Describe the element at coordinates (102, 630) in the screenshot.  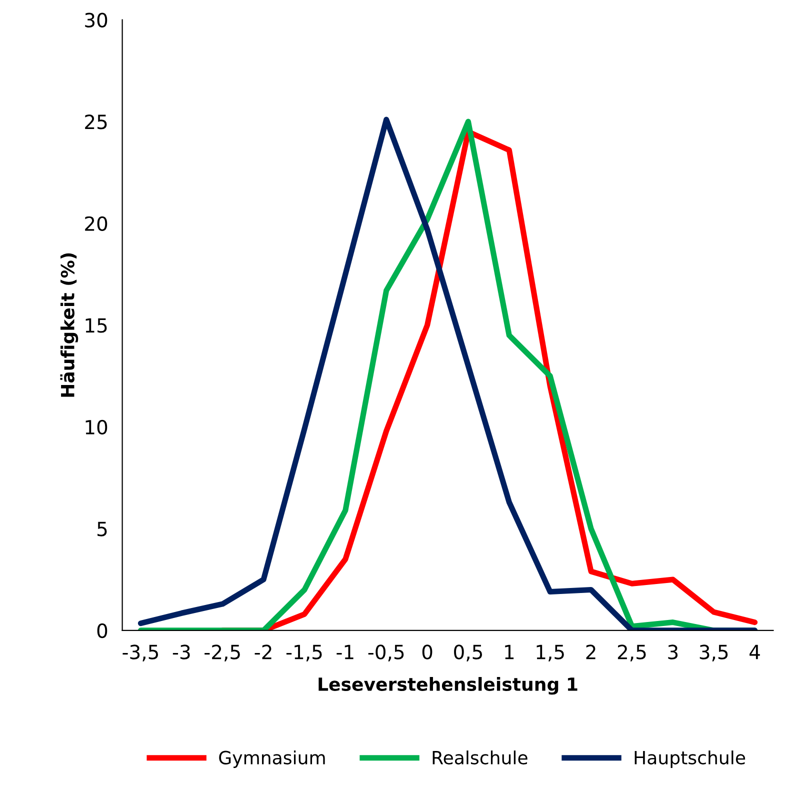
I see `y-tick-label: 0` at that location.